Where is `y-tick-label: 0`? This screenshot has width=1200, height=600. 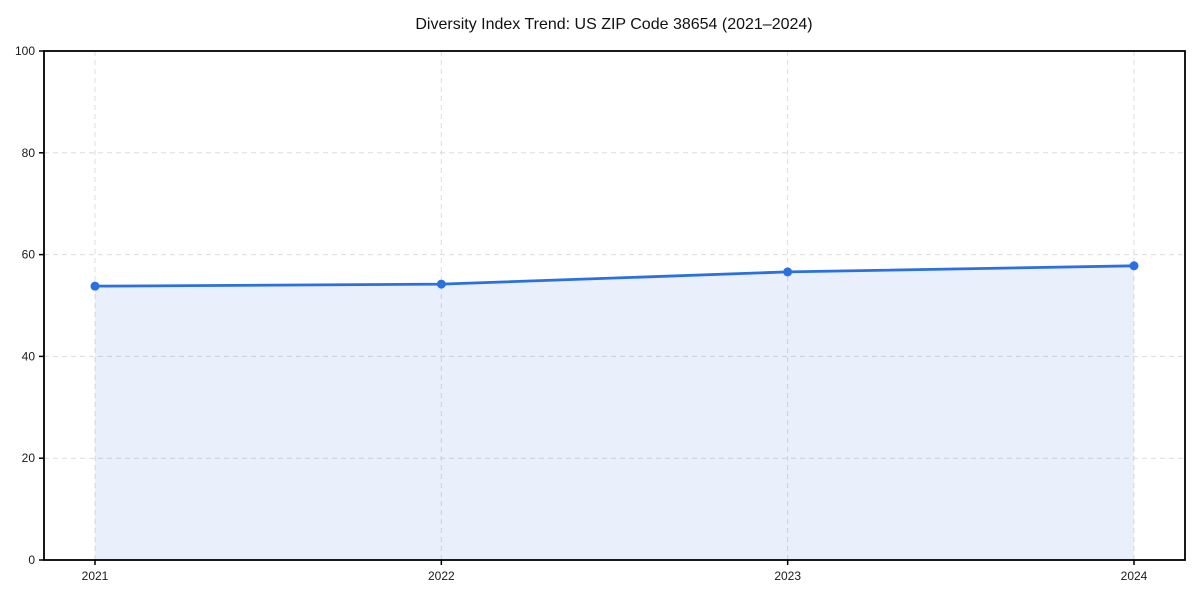 y-tick-label: 0 is located at coordinates (31, 560).